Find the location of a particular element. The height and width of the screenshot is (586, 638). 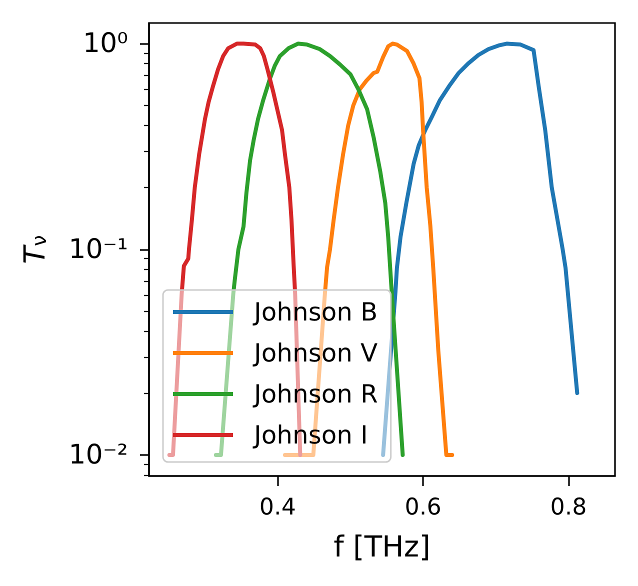

x-tick-label: 0.6 is located at coordinates (423, 507).